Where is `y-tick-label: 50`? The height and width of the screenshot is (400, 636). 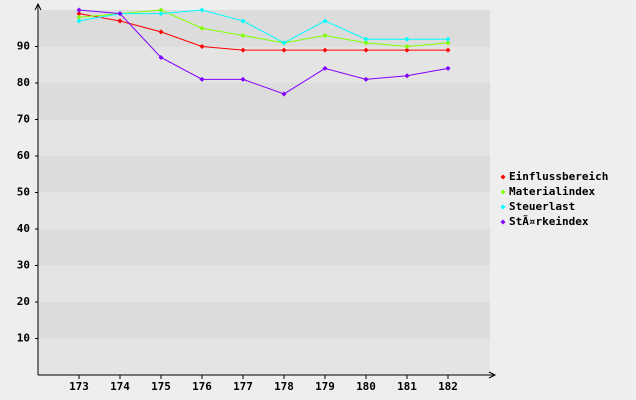
y-tick-label: 50 is located at coordinates (23, 192).